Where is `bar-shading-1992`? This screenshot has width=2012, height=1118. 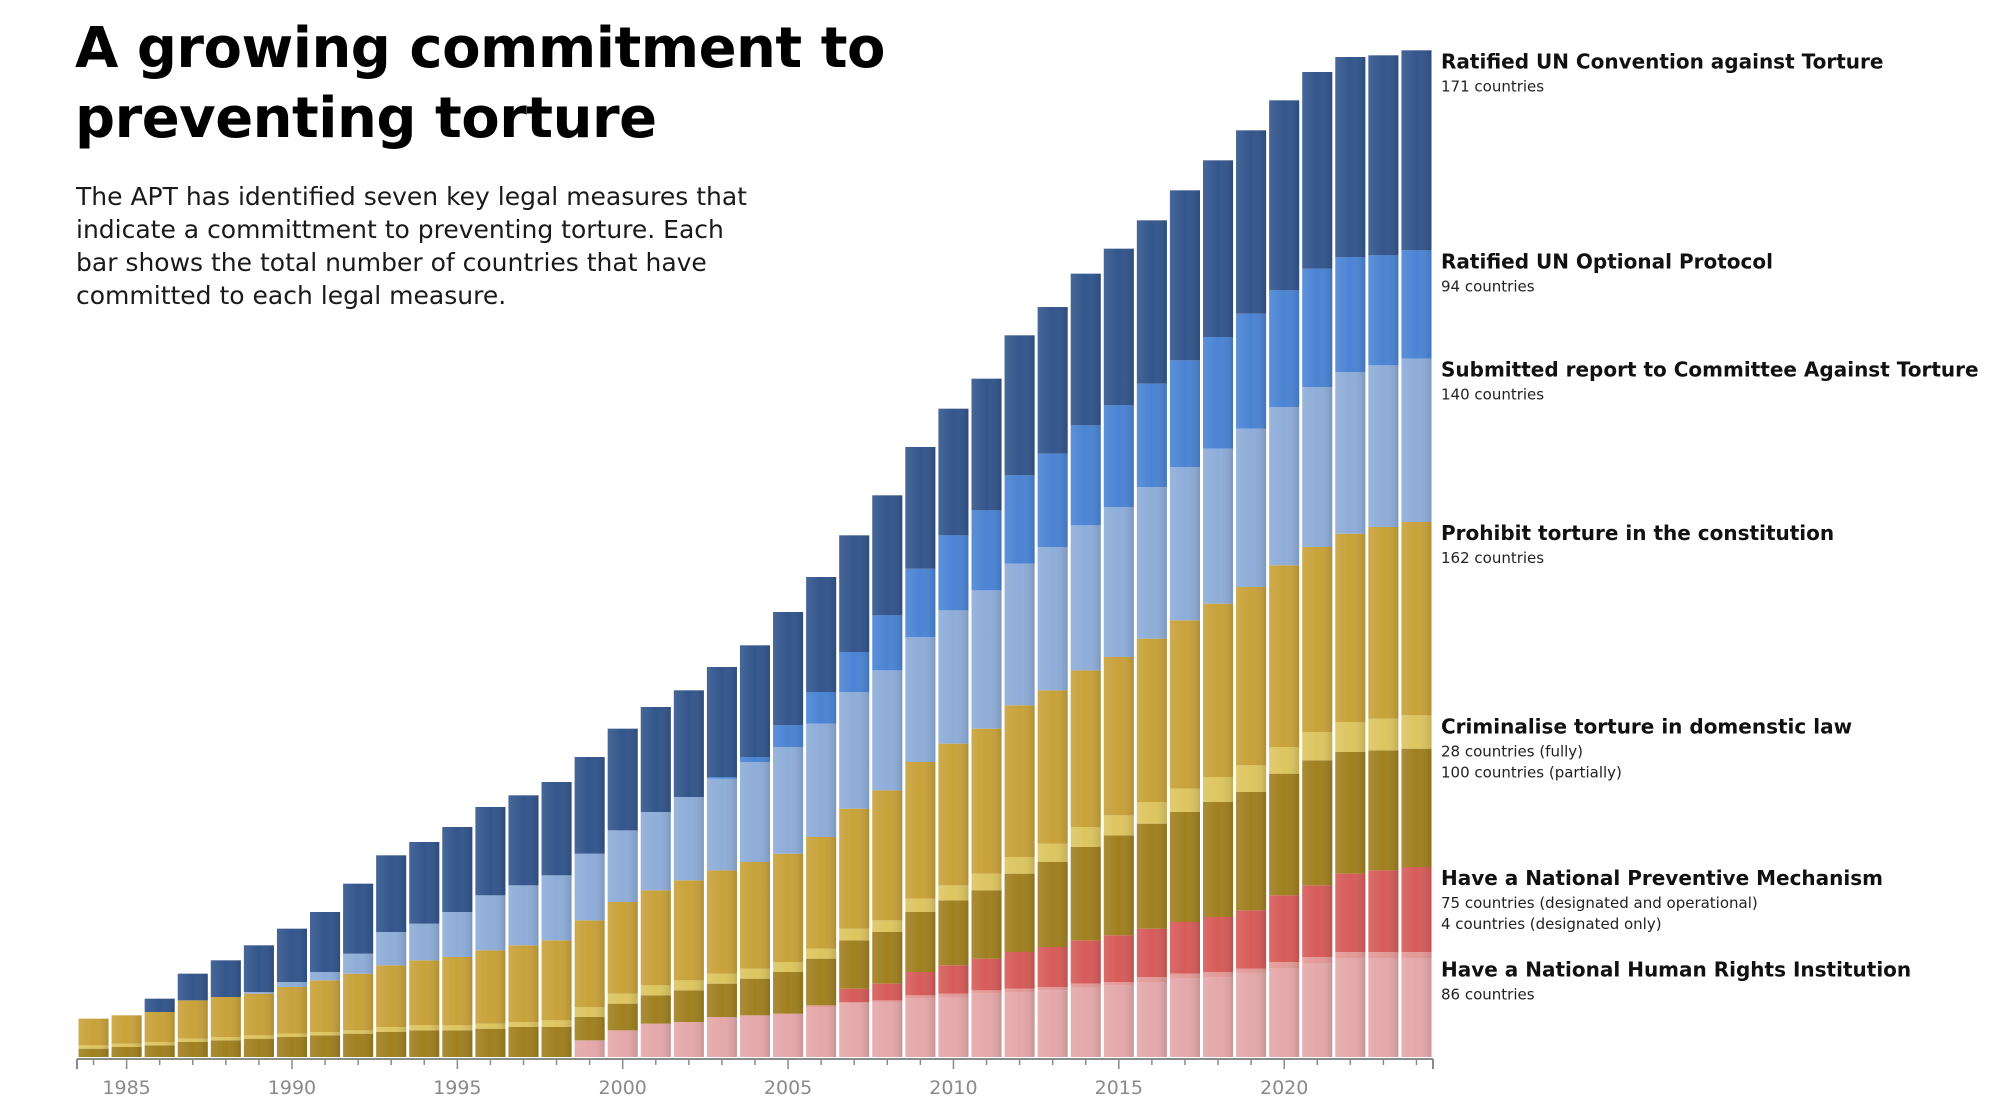 bar-shading-1992 is located at coordinates (358, 970).